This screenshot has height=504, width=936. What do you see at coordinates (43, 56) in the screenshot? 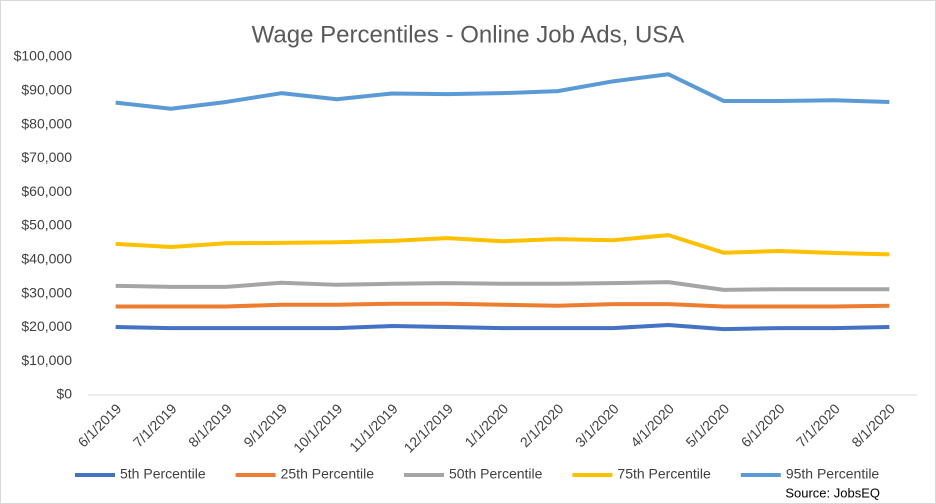
I see `y-tick-label: $100,000` at bounding box center [43, 56].